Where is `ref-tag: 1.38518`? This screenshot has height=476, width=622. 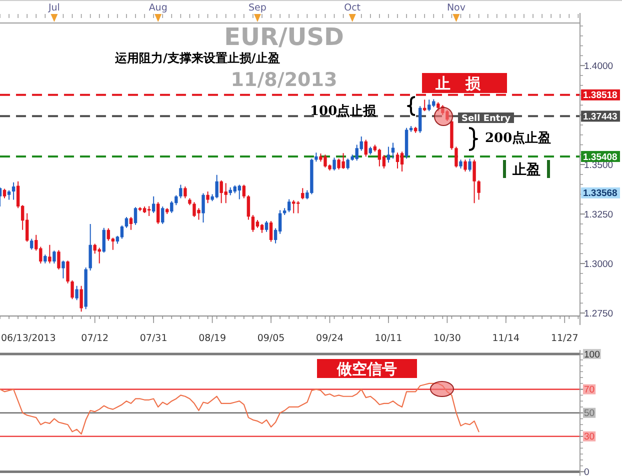
ref-tag: 1.38518 is located at coordinates (600, 95).